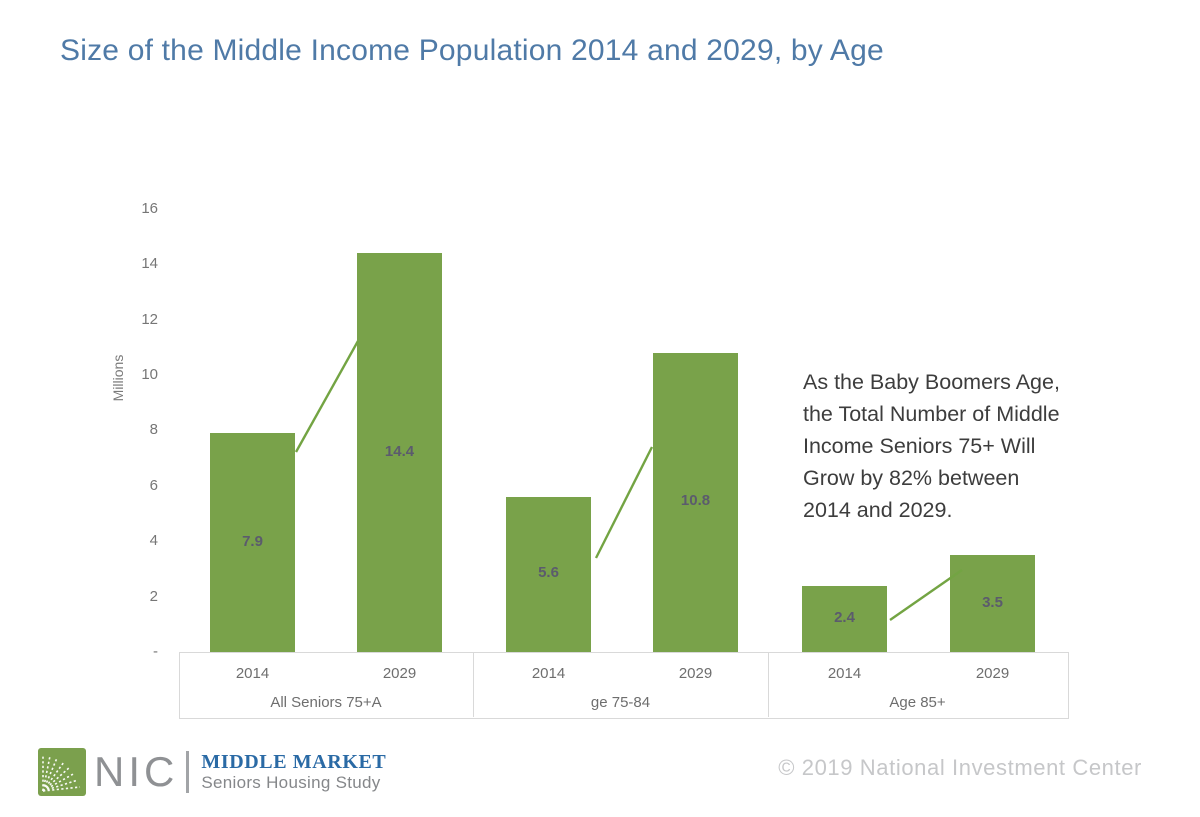 This screenshot has height=817, width=1200. What do you see at coordinates (326, 702) in the screenshot?
I see `axis-category-label: All Seniors 75+A` at bounding box center [326, 702].